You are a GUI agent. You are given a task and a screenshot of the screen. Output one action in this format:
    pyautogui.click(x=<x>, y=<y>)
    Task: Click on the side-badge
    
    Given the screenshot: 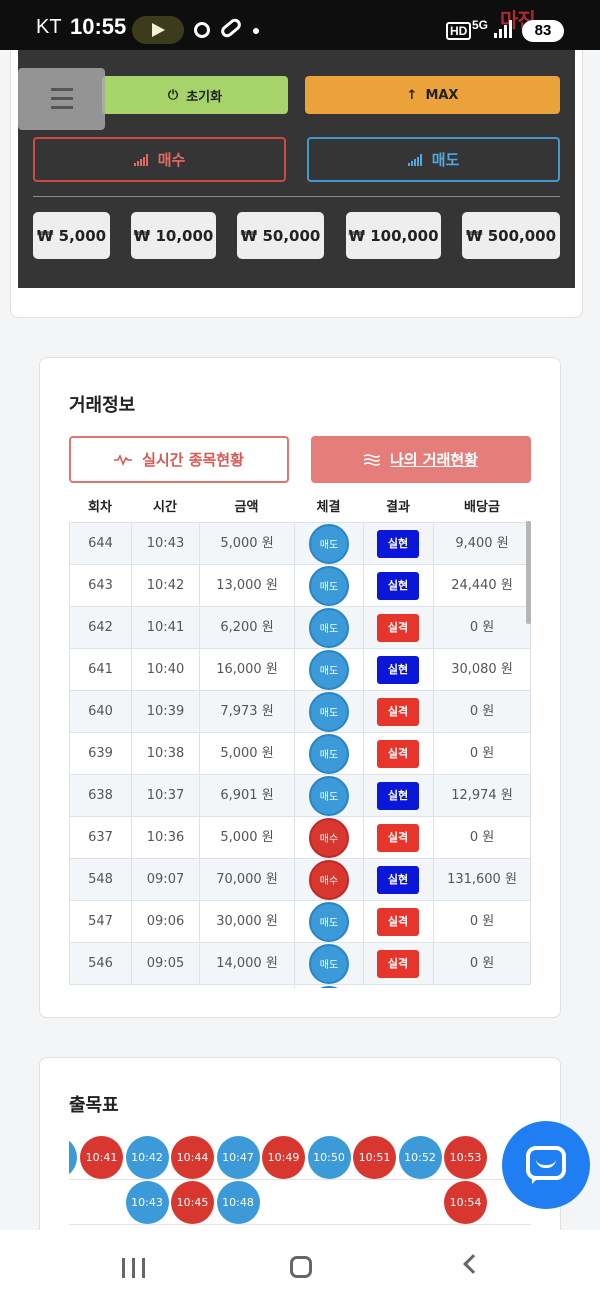 What is the action you would take?
    pyautogui.click(x=329, y=987)
    